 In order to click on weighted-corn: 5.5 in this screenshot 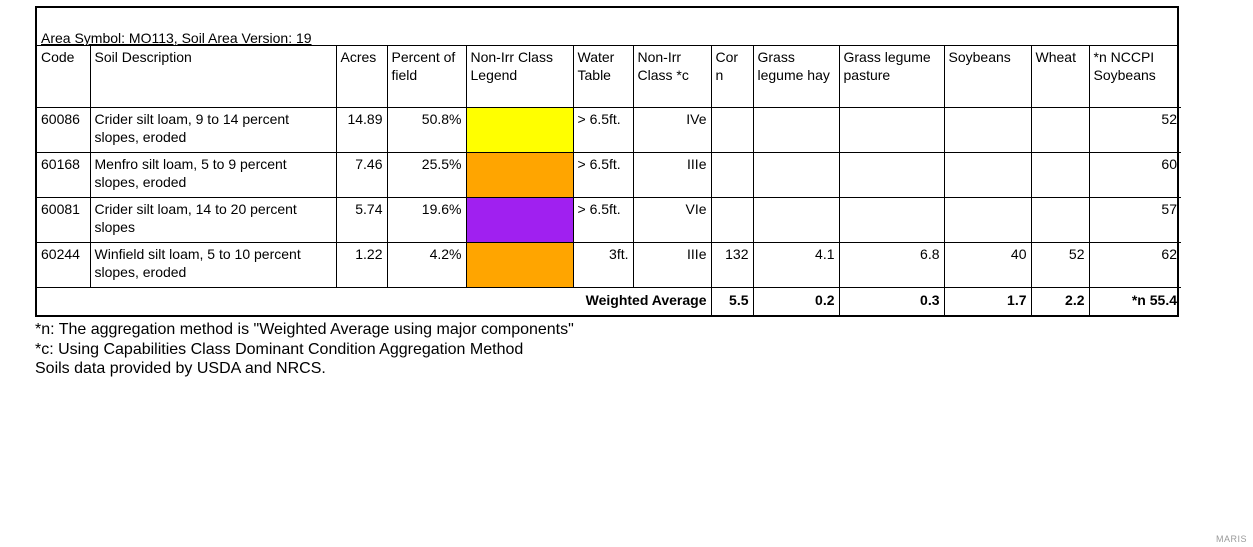, I will do `click(732, 301)`.